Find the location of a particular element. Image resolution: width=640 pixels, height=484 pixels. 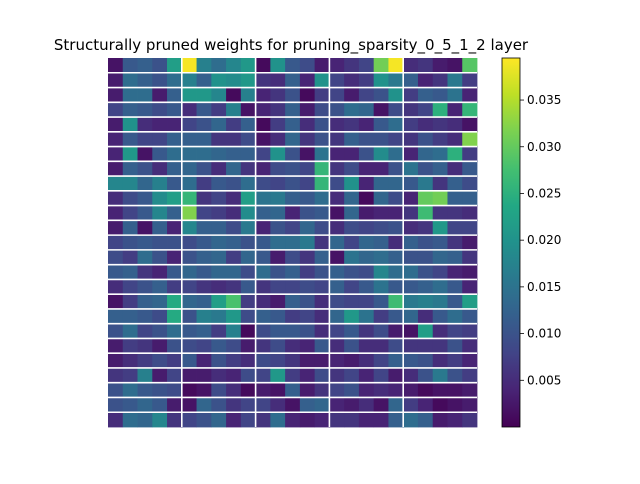

colorbar-tick-label: 0.010 is located at coordinates (544, 334).